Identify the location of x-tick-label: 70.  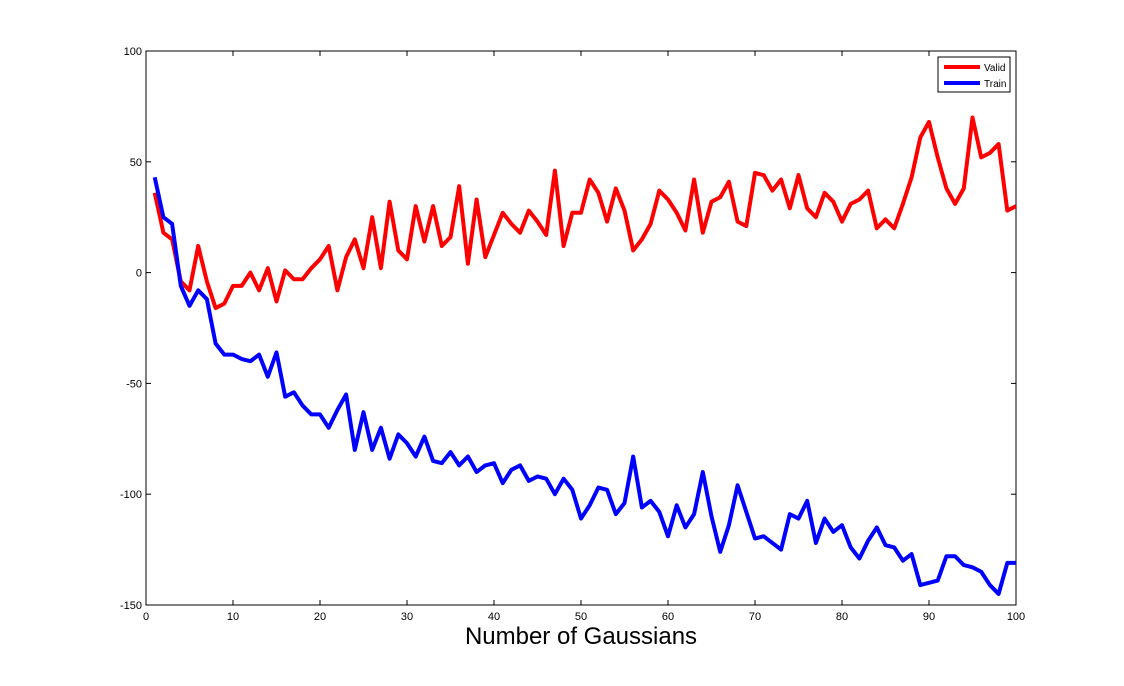
(755, 617).